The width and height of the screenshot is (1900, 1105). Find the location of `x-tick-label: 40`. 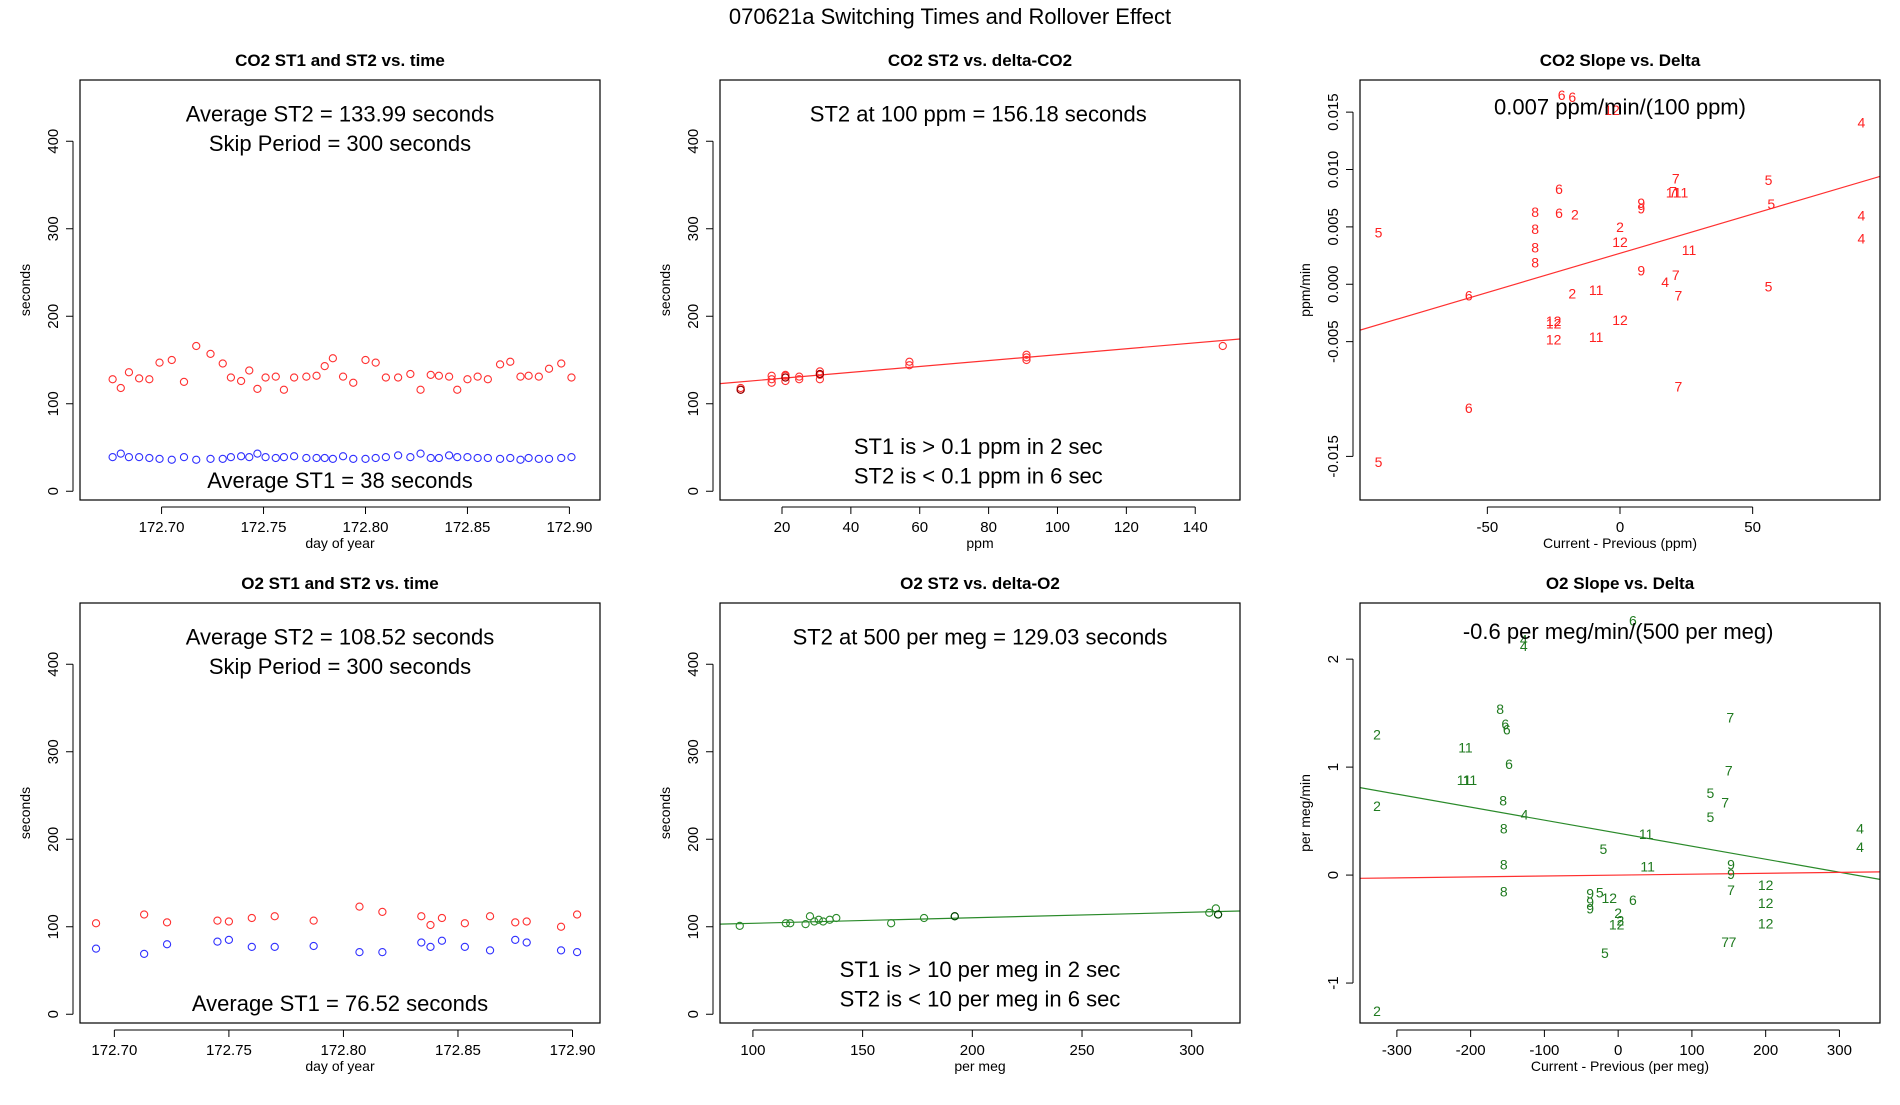

x-tick-label: 40 is located at coordinates (851, 527).